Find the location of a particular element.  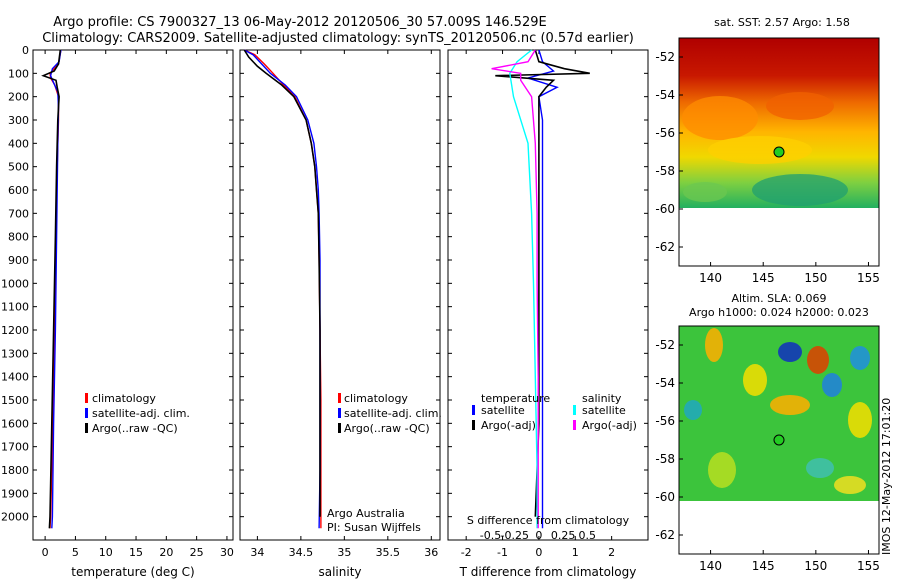

differences-s-tick-label: 0.25 is located at coordinates (563, 535).